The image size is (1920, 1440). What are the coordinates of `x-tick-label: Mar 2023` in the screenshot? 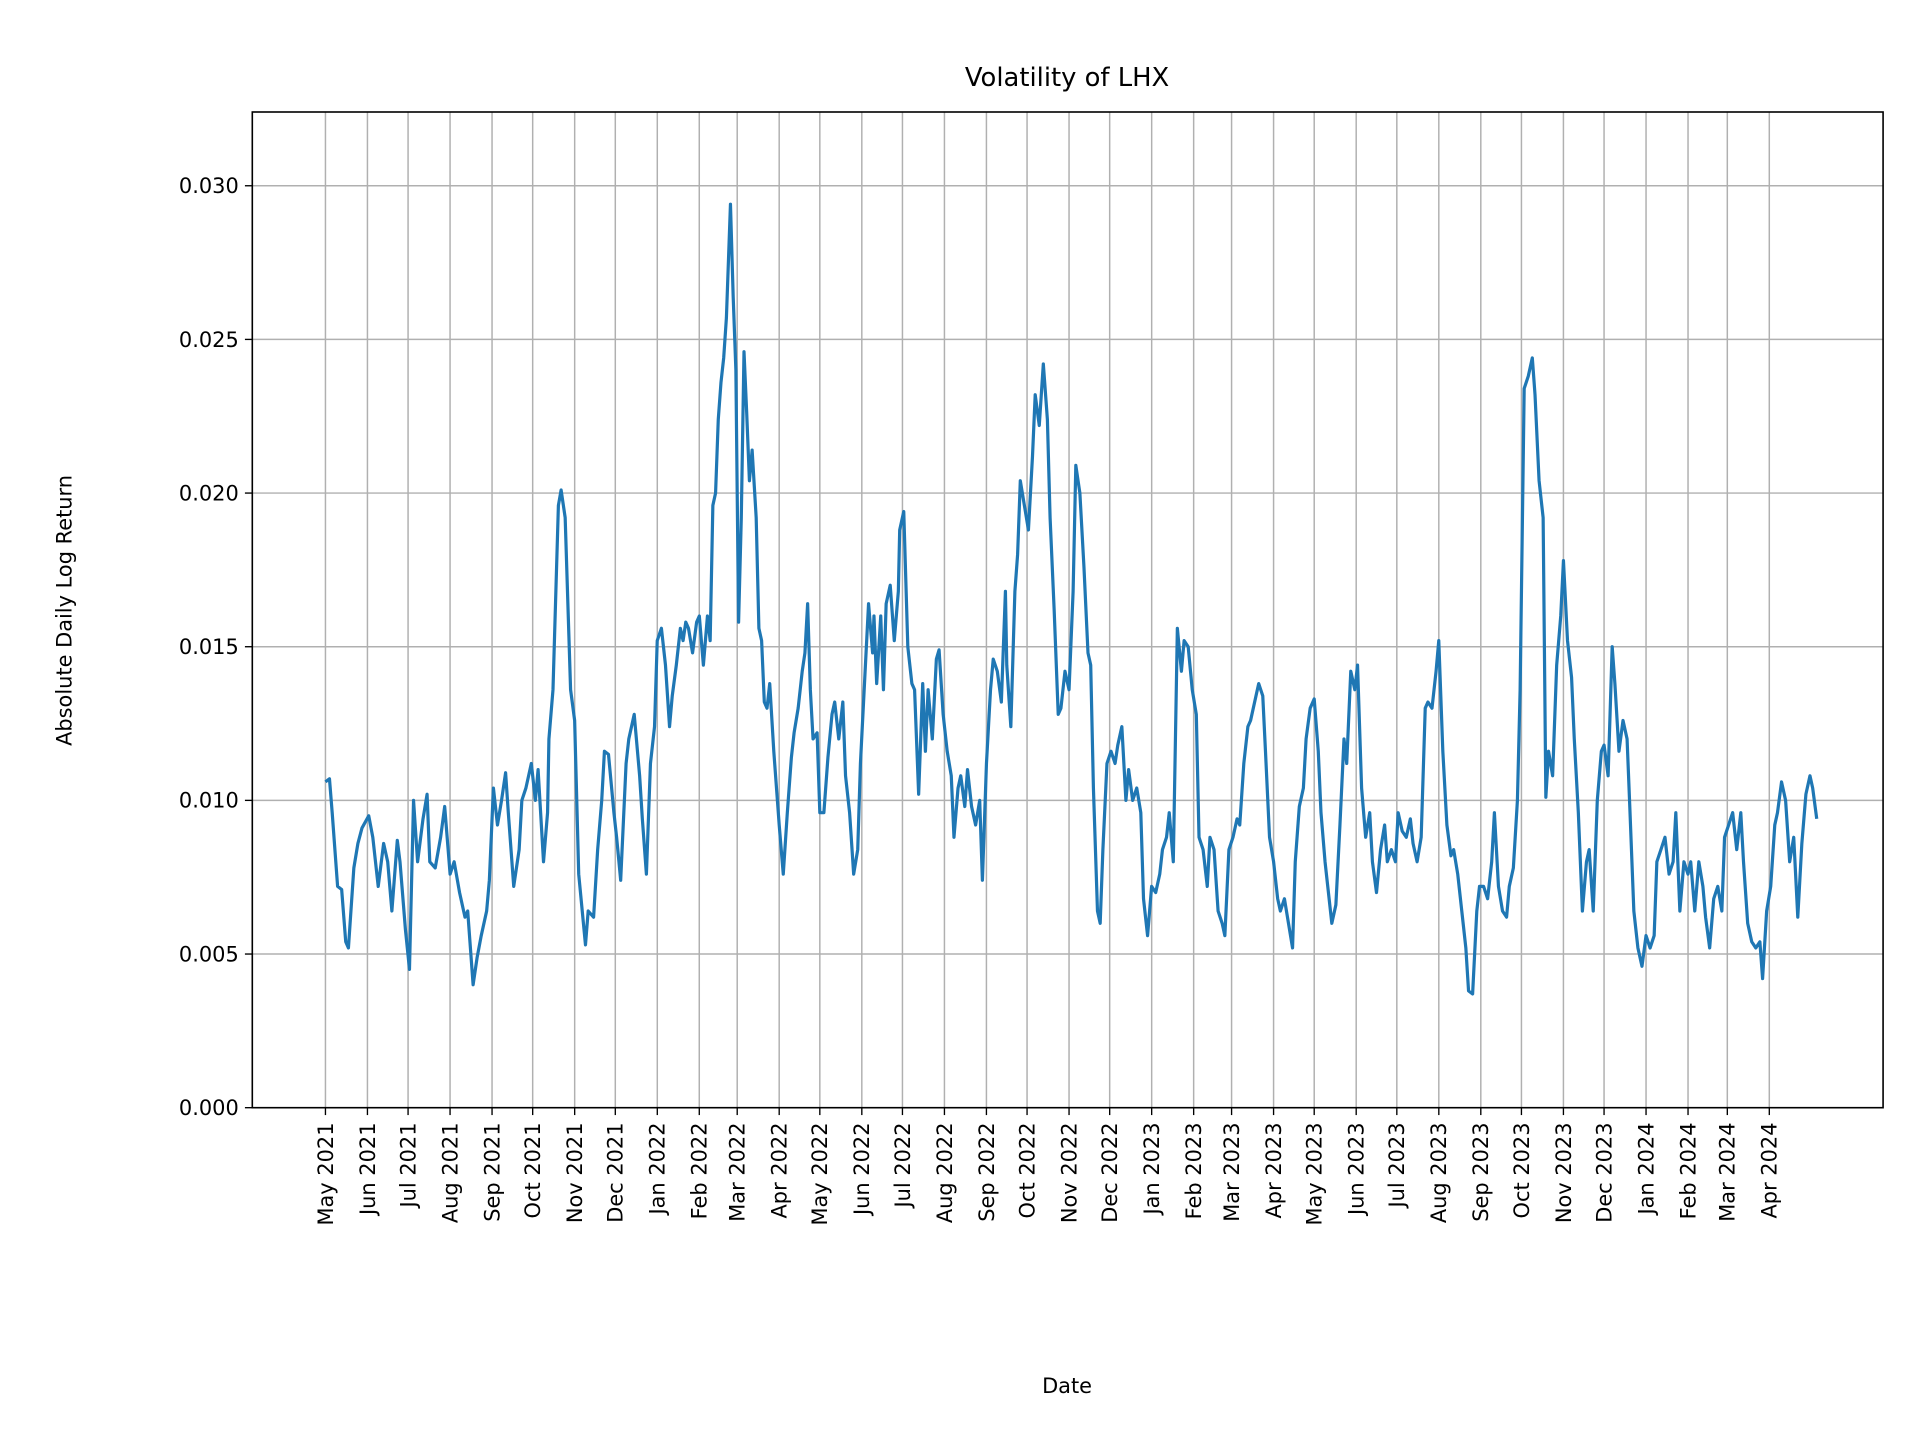 It's located at (1232, 1171).